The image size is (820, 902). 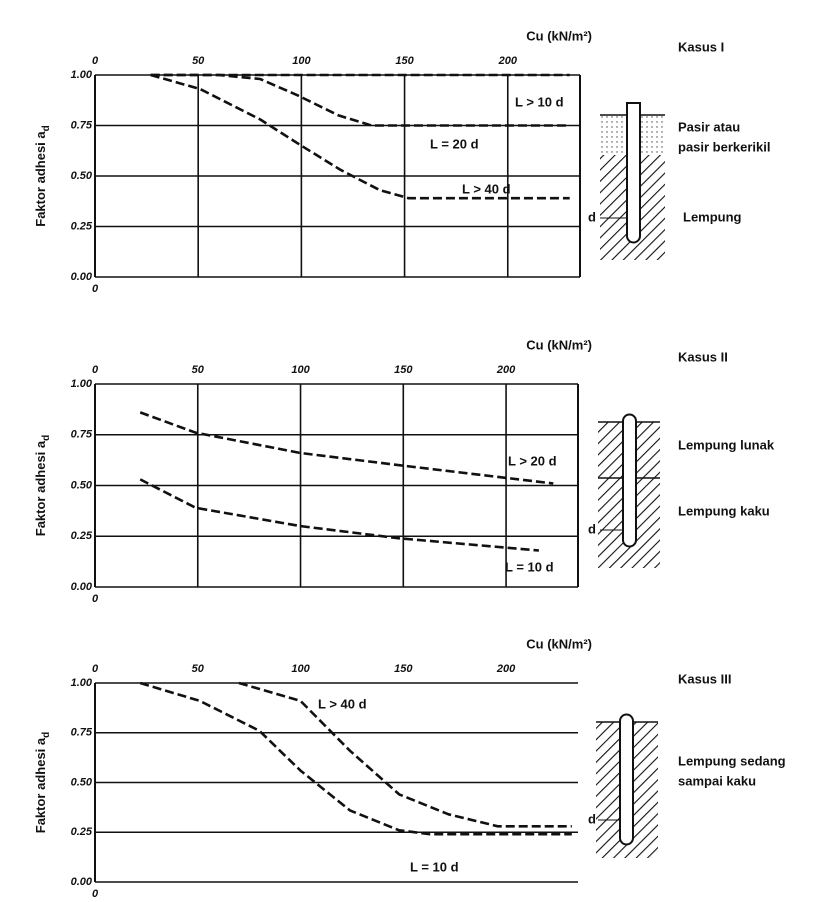 What do you see at coordinates (539, 101) in the screenshot?
I see `curve-label: L > 10 d` at bounding box center [539, 101].